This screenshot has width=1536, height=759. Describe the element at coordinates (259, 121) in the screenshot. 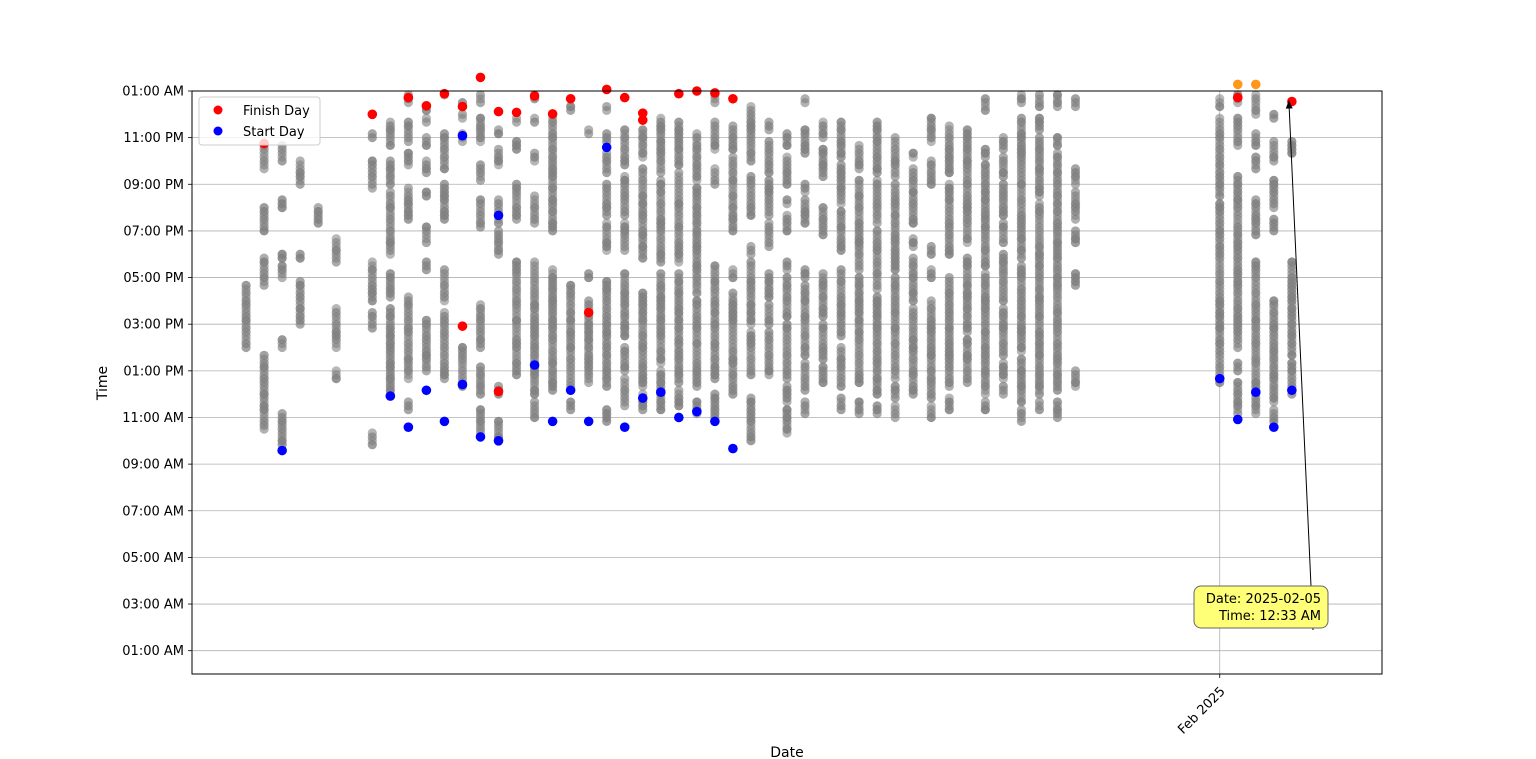

I see `legend-box` at that location.